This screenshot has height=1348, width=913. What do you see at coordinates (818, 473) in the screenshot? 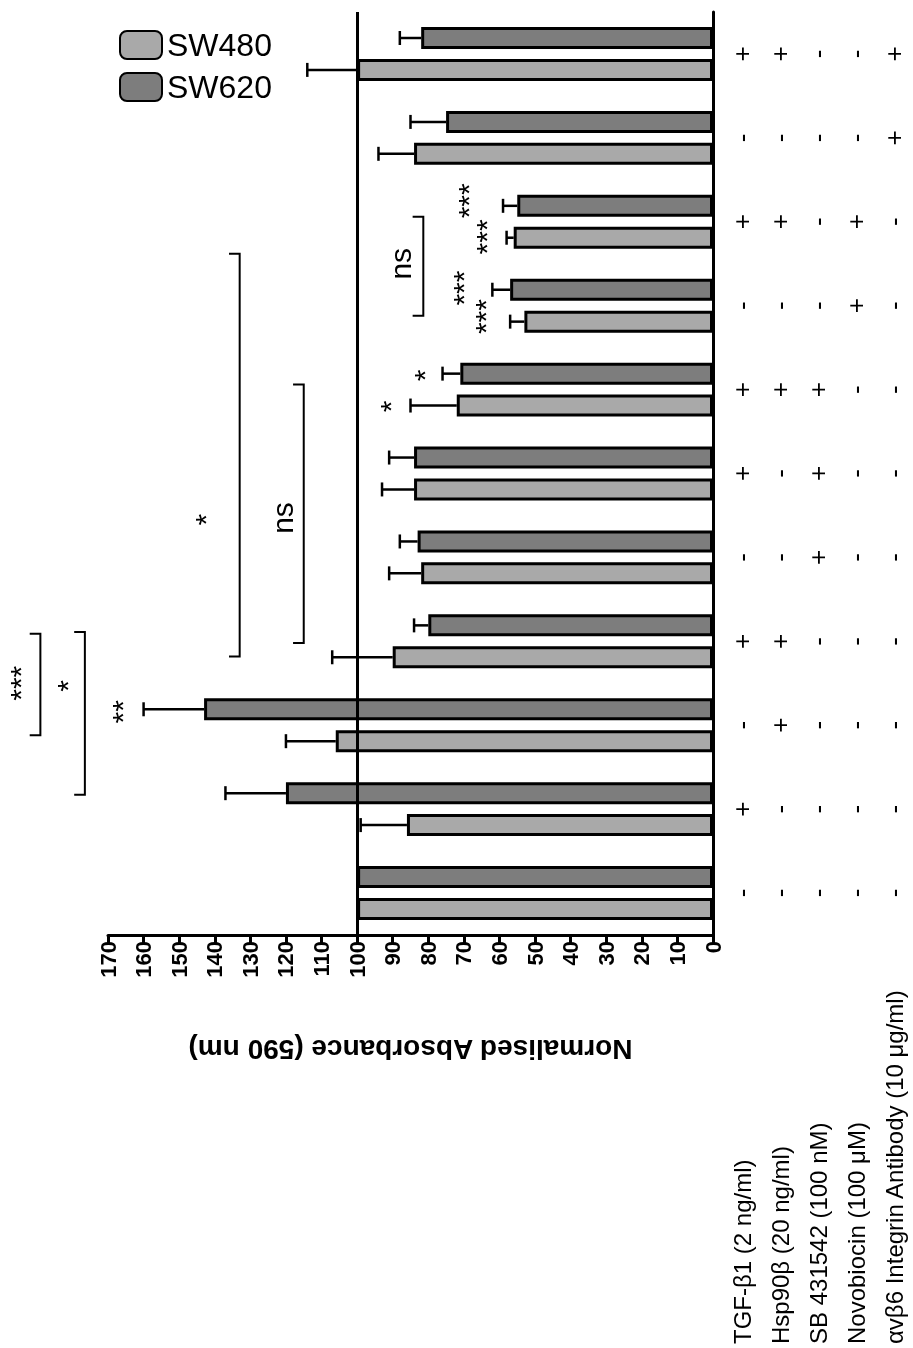
I see `y-tick-label: + - + - -` at bounding box center [818, 473].